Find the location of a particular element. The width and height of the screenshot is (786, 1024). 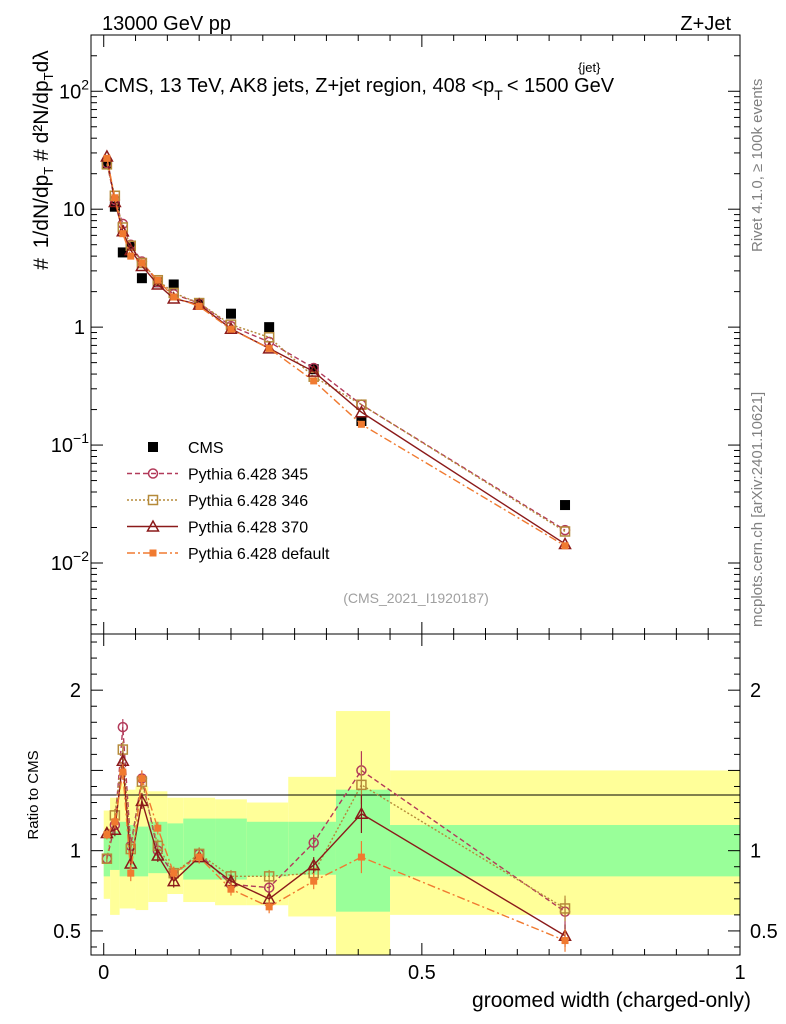

legend-marker-cms is located at coordinates (153, 447).